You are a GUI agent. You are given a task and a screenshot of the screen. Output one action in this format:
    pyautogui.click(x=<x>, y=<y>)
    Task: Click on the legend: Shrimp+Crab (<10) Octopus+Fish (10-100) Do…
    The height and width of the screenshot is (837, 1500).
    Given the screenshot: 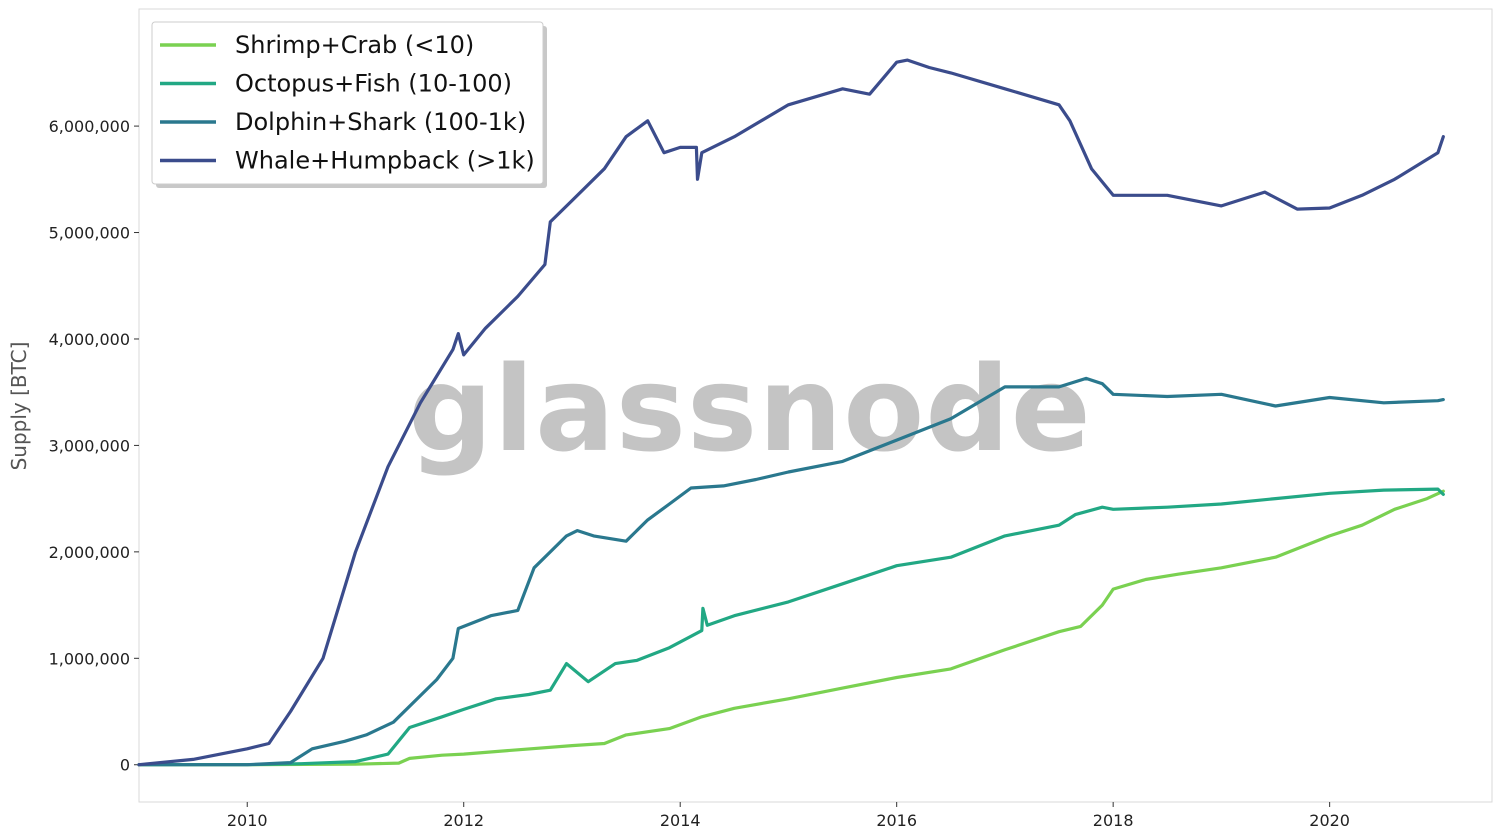 What is the action you would take?
    pyautogui.click(x=349, y=104)
    